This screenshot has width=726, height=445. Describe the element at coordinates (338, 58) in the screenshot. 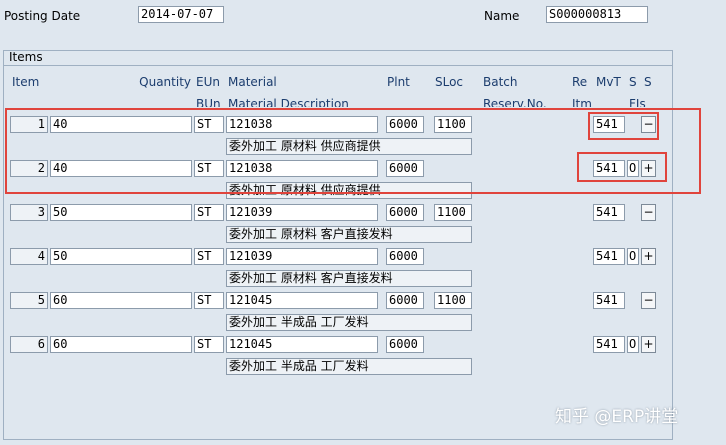

I see `items-title: Items` at that location.